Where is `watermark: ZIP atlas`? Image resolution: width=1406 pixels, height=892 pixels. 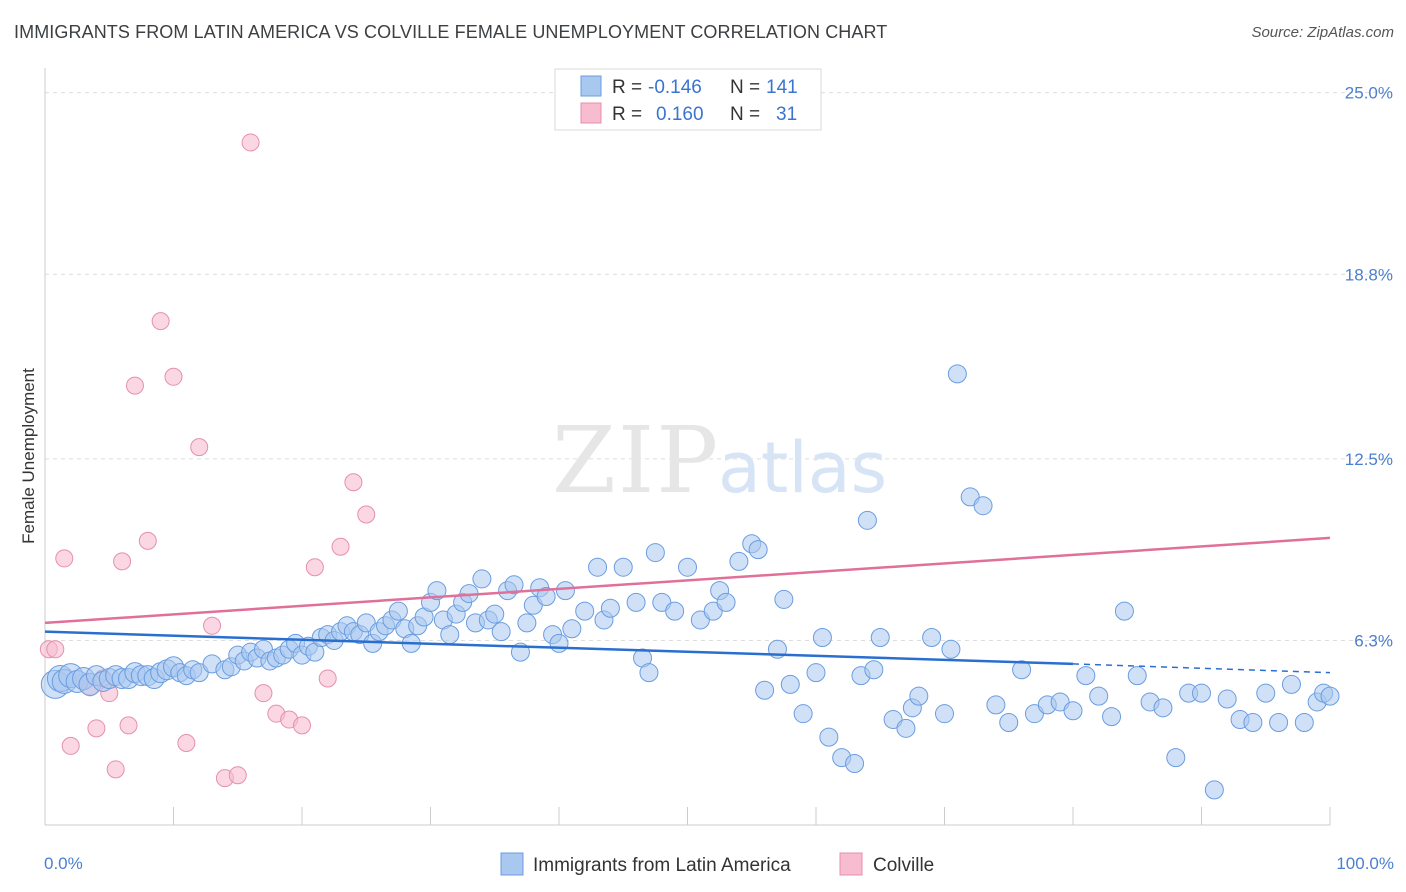
watermark: ZIP atlas is located at coordinates (719, 460).